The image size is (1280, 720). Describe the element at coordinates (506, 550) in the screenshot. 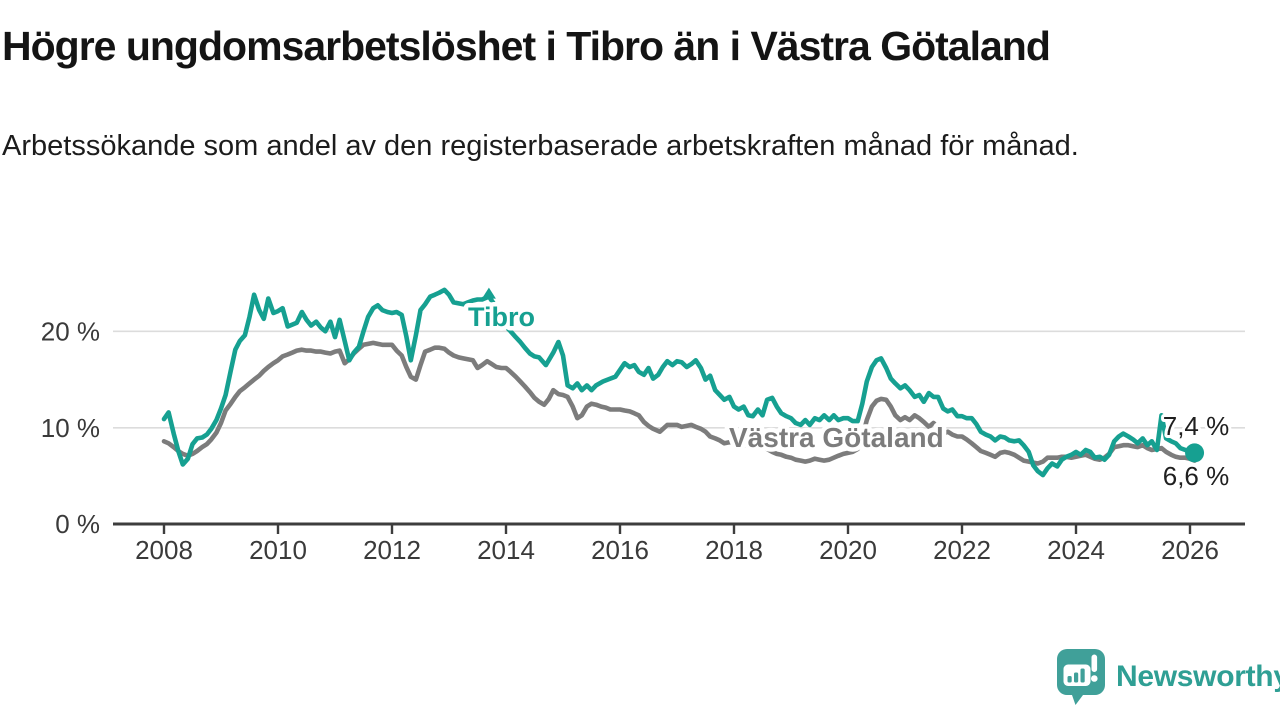

I see `x-tick-label-2014: 2014` at that location.